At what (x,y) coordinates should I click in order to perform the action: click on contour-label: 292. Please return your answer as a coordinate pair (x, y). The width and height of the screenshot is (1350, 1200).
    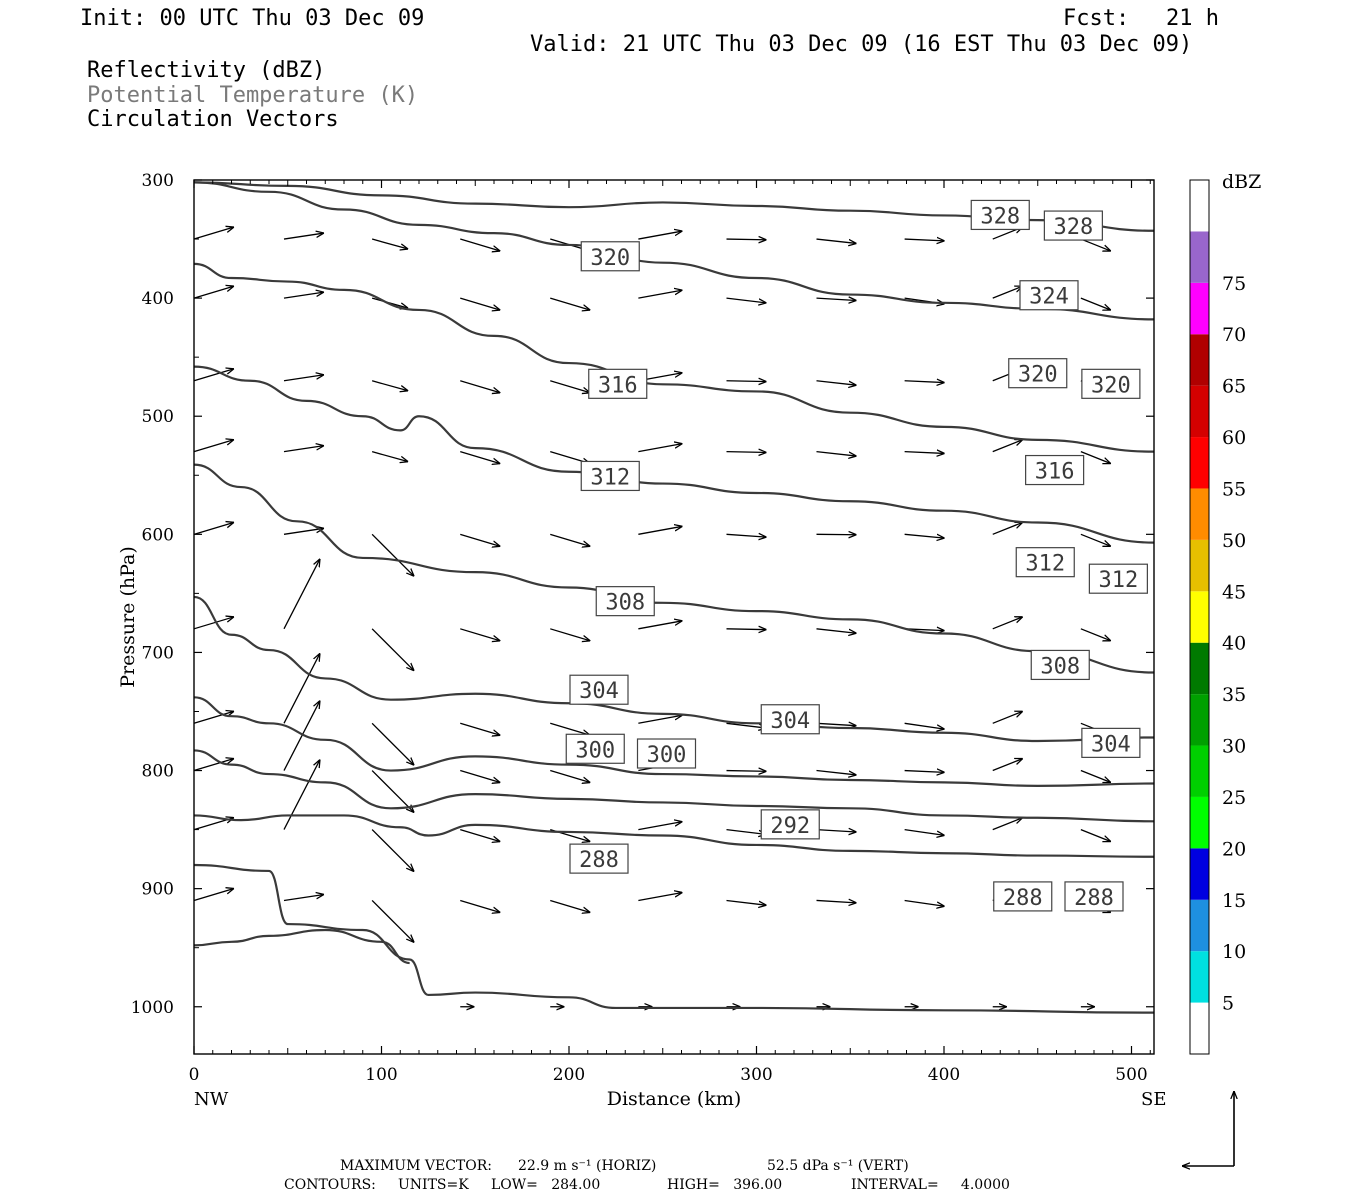
    Looking at the image, I should click on (790, 826).